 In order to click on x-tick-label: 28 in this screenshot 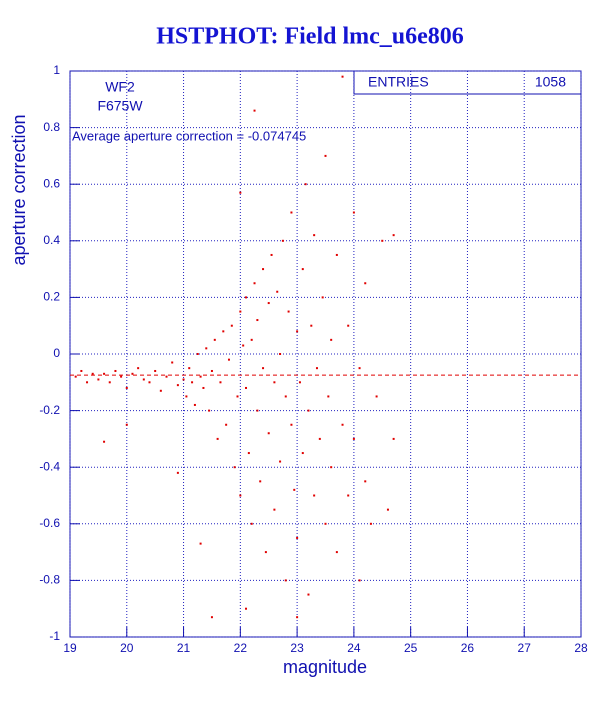, I will do `click(581, 648)`.